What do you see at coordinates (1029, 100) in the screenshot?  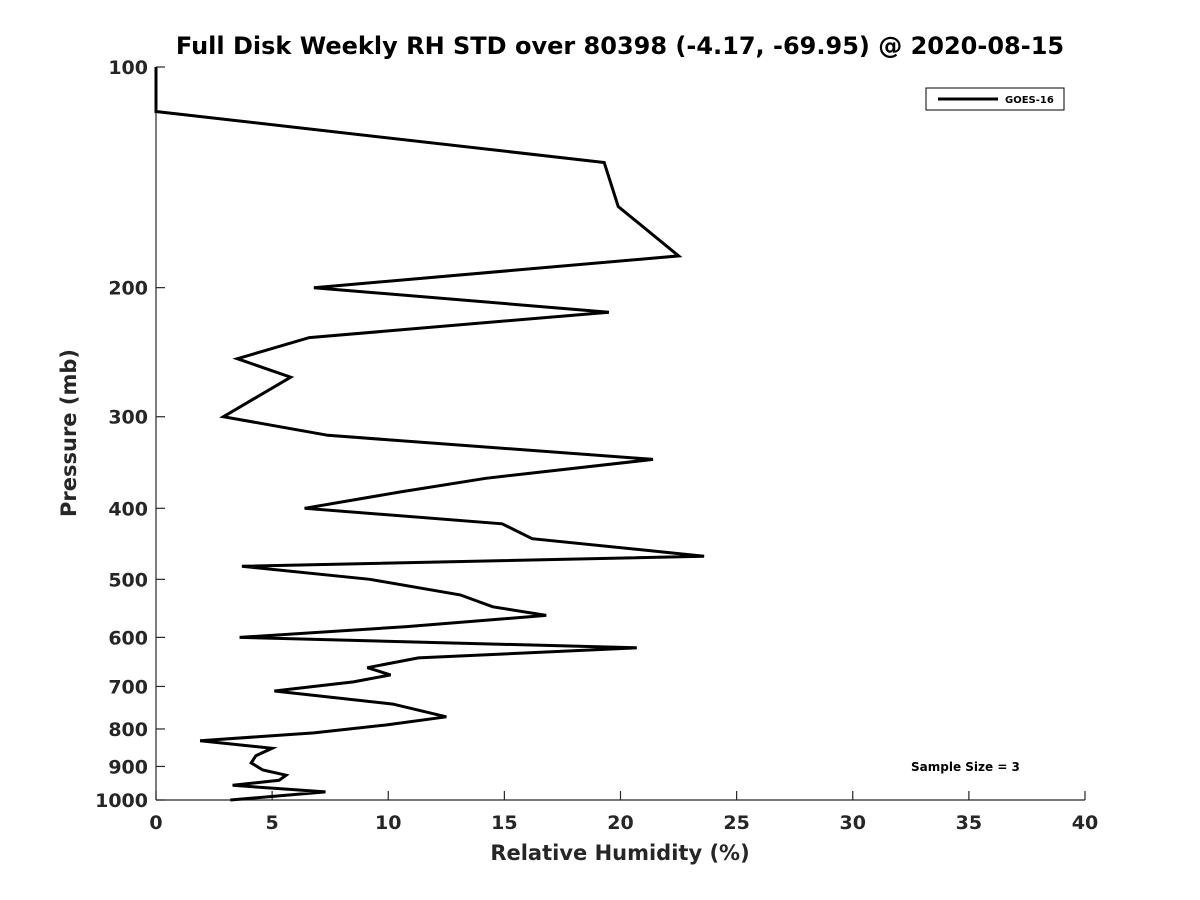 I see `legend-label: GOES-16` at bounding box center [1029, 100].